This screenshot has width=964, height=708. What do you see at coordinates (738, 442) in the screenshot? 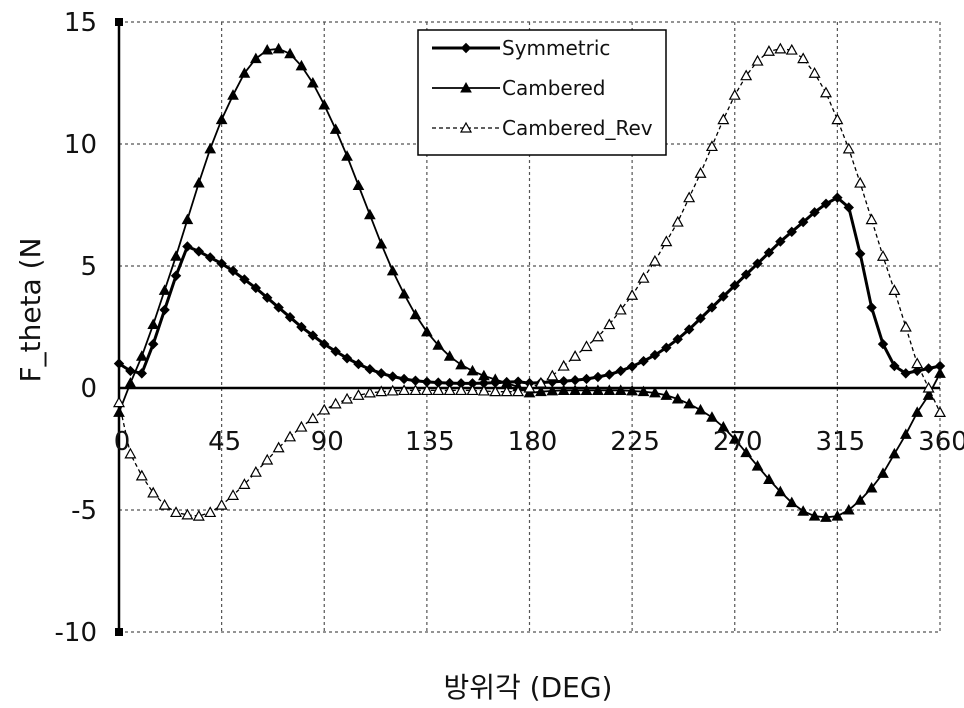
I see `x-tick-label: 270` at bounding box center [738, 442].